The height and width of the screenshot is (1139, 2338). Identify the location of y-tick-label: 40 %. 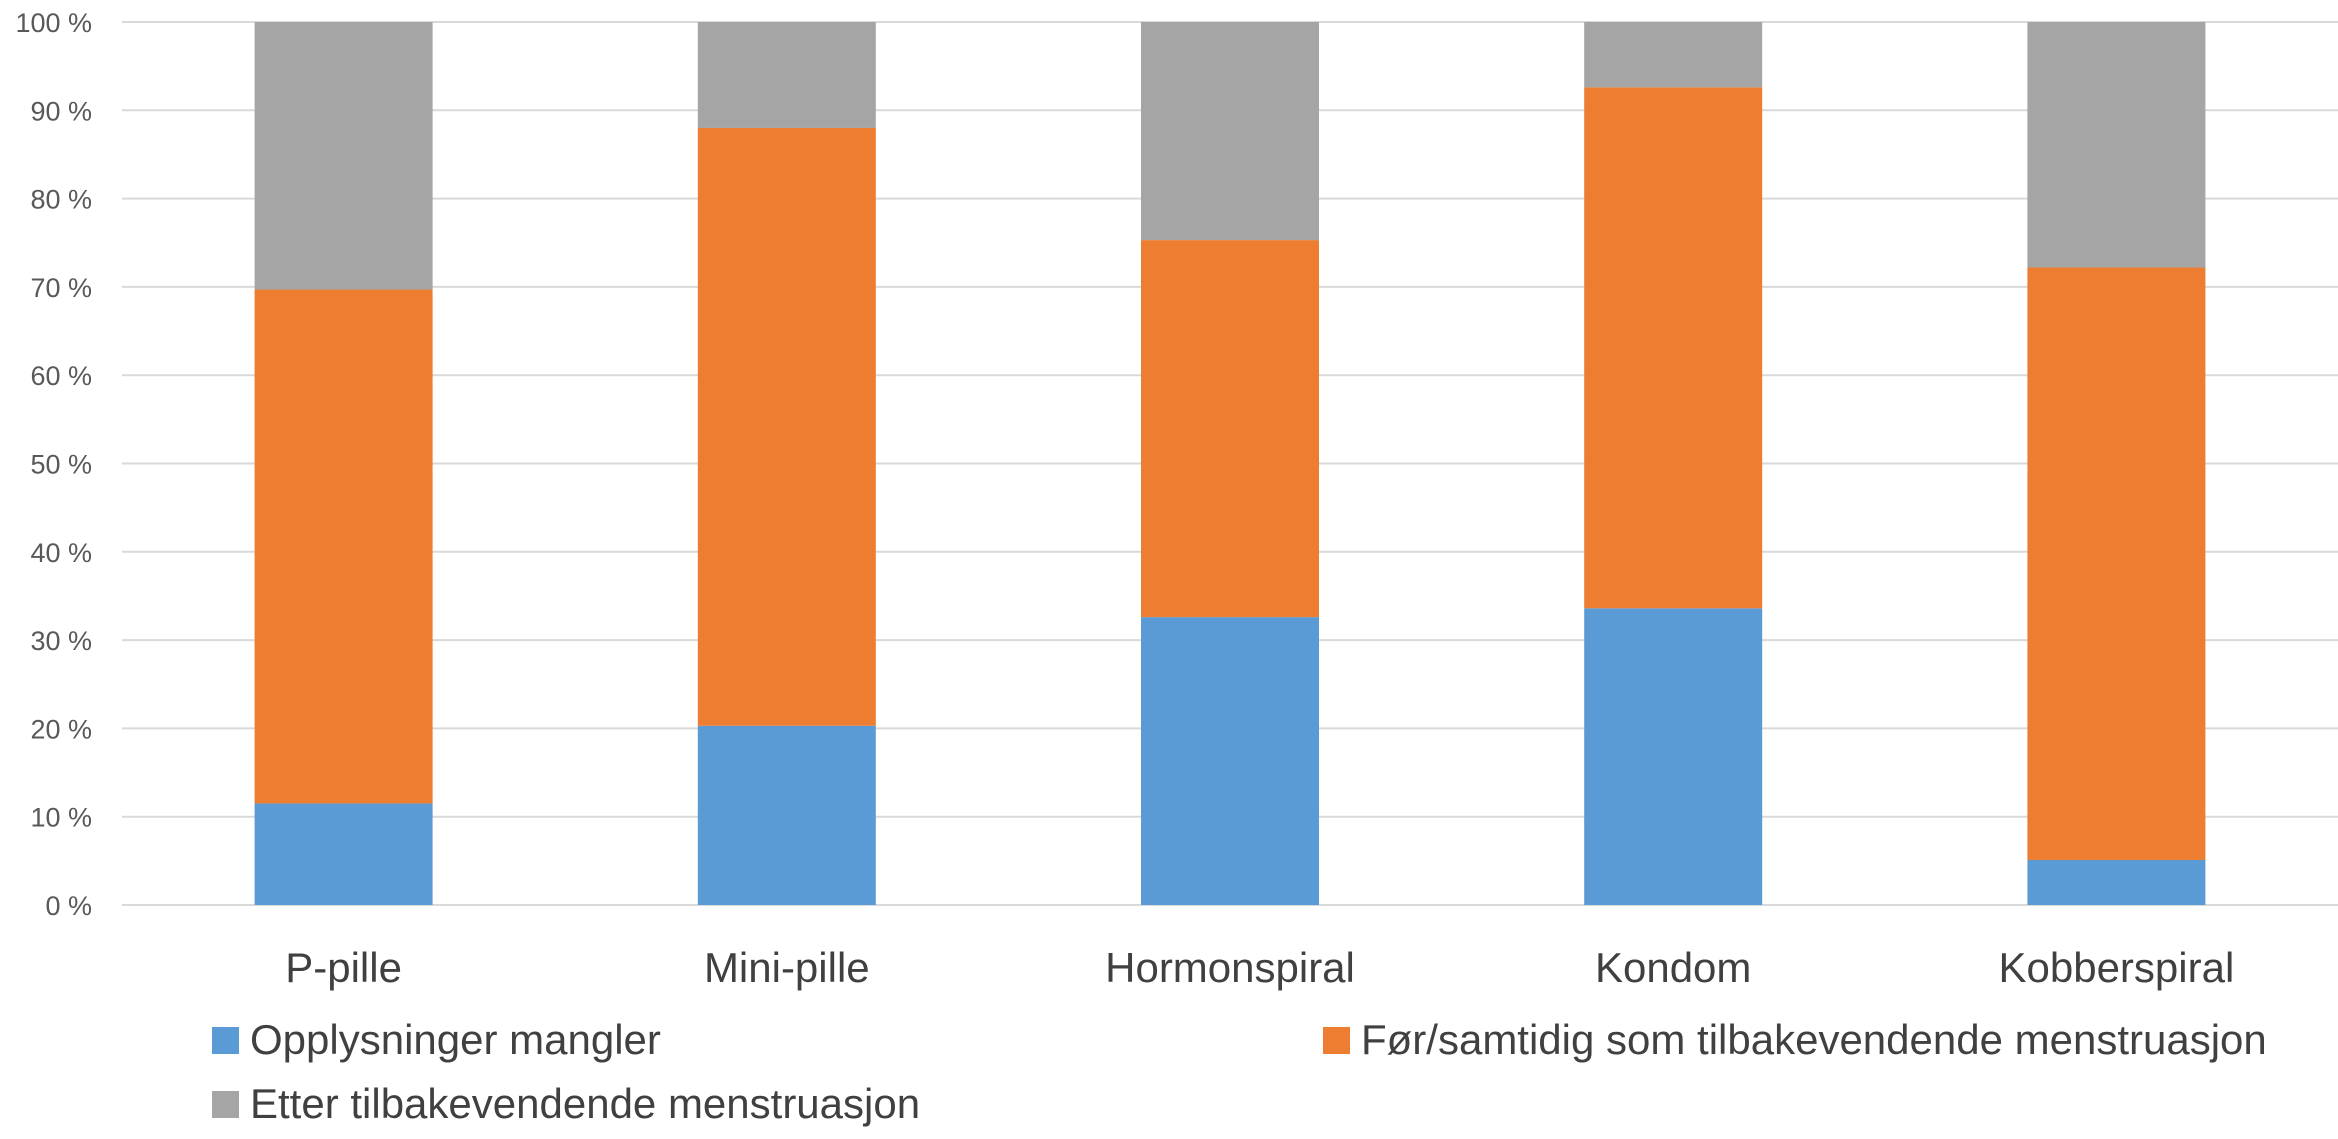
(61, 553).